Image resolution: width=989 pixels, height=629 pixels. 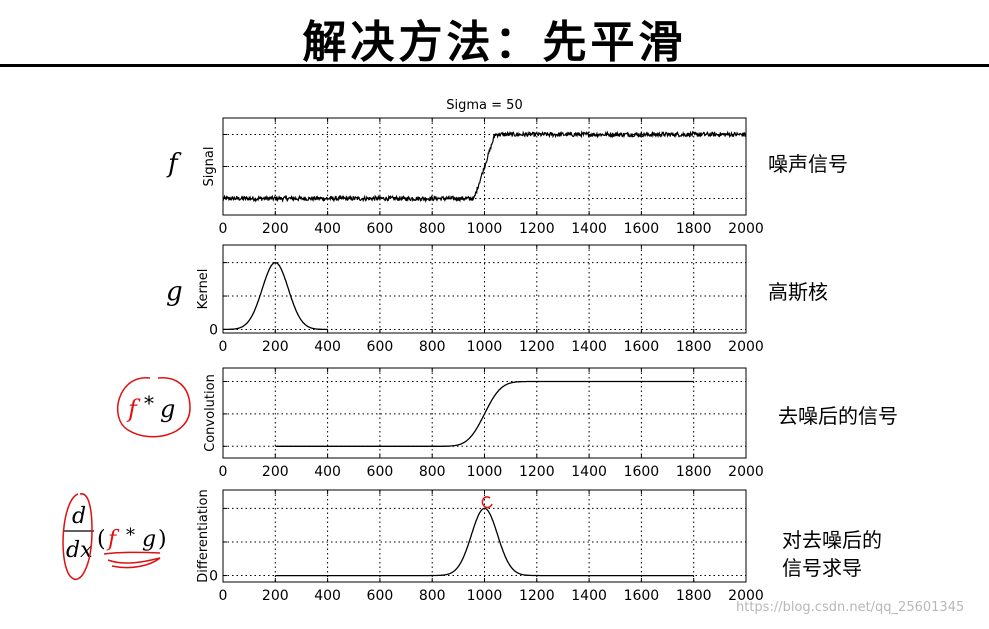 What do you see at coordinates (79, 516) in the screenshot?
I see `math-d: d` at bounding box center [79, 516].